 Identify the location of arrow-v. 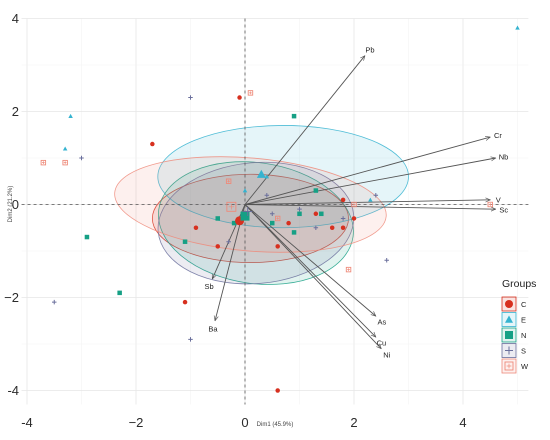
(367, 202).